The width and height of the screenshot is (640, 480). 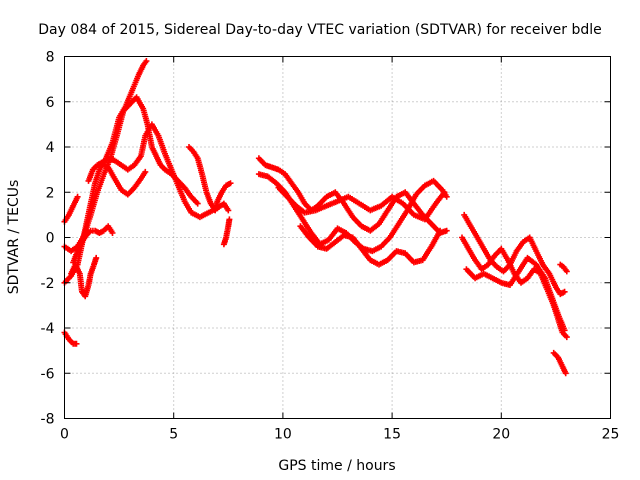 What do you see at coordinates (48, 374) in the screenshot?
I see `y-tick-label: -6` at bounding box center [48, 374].